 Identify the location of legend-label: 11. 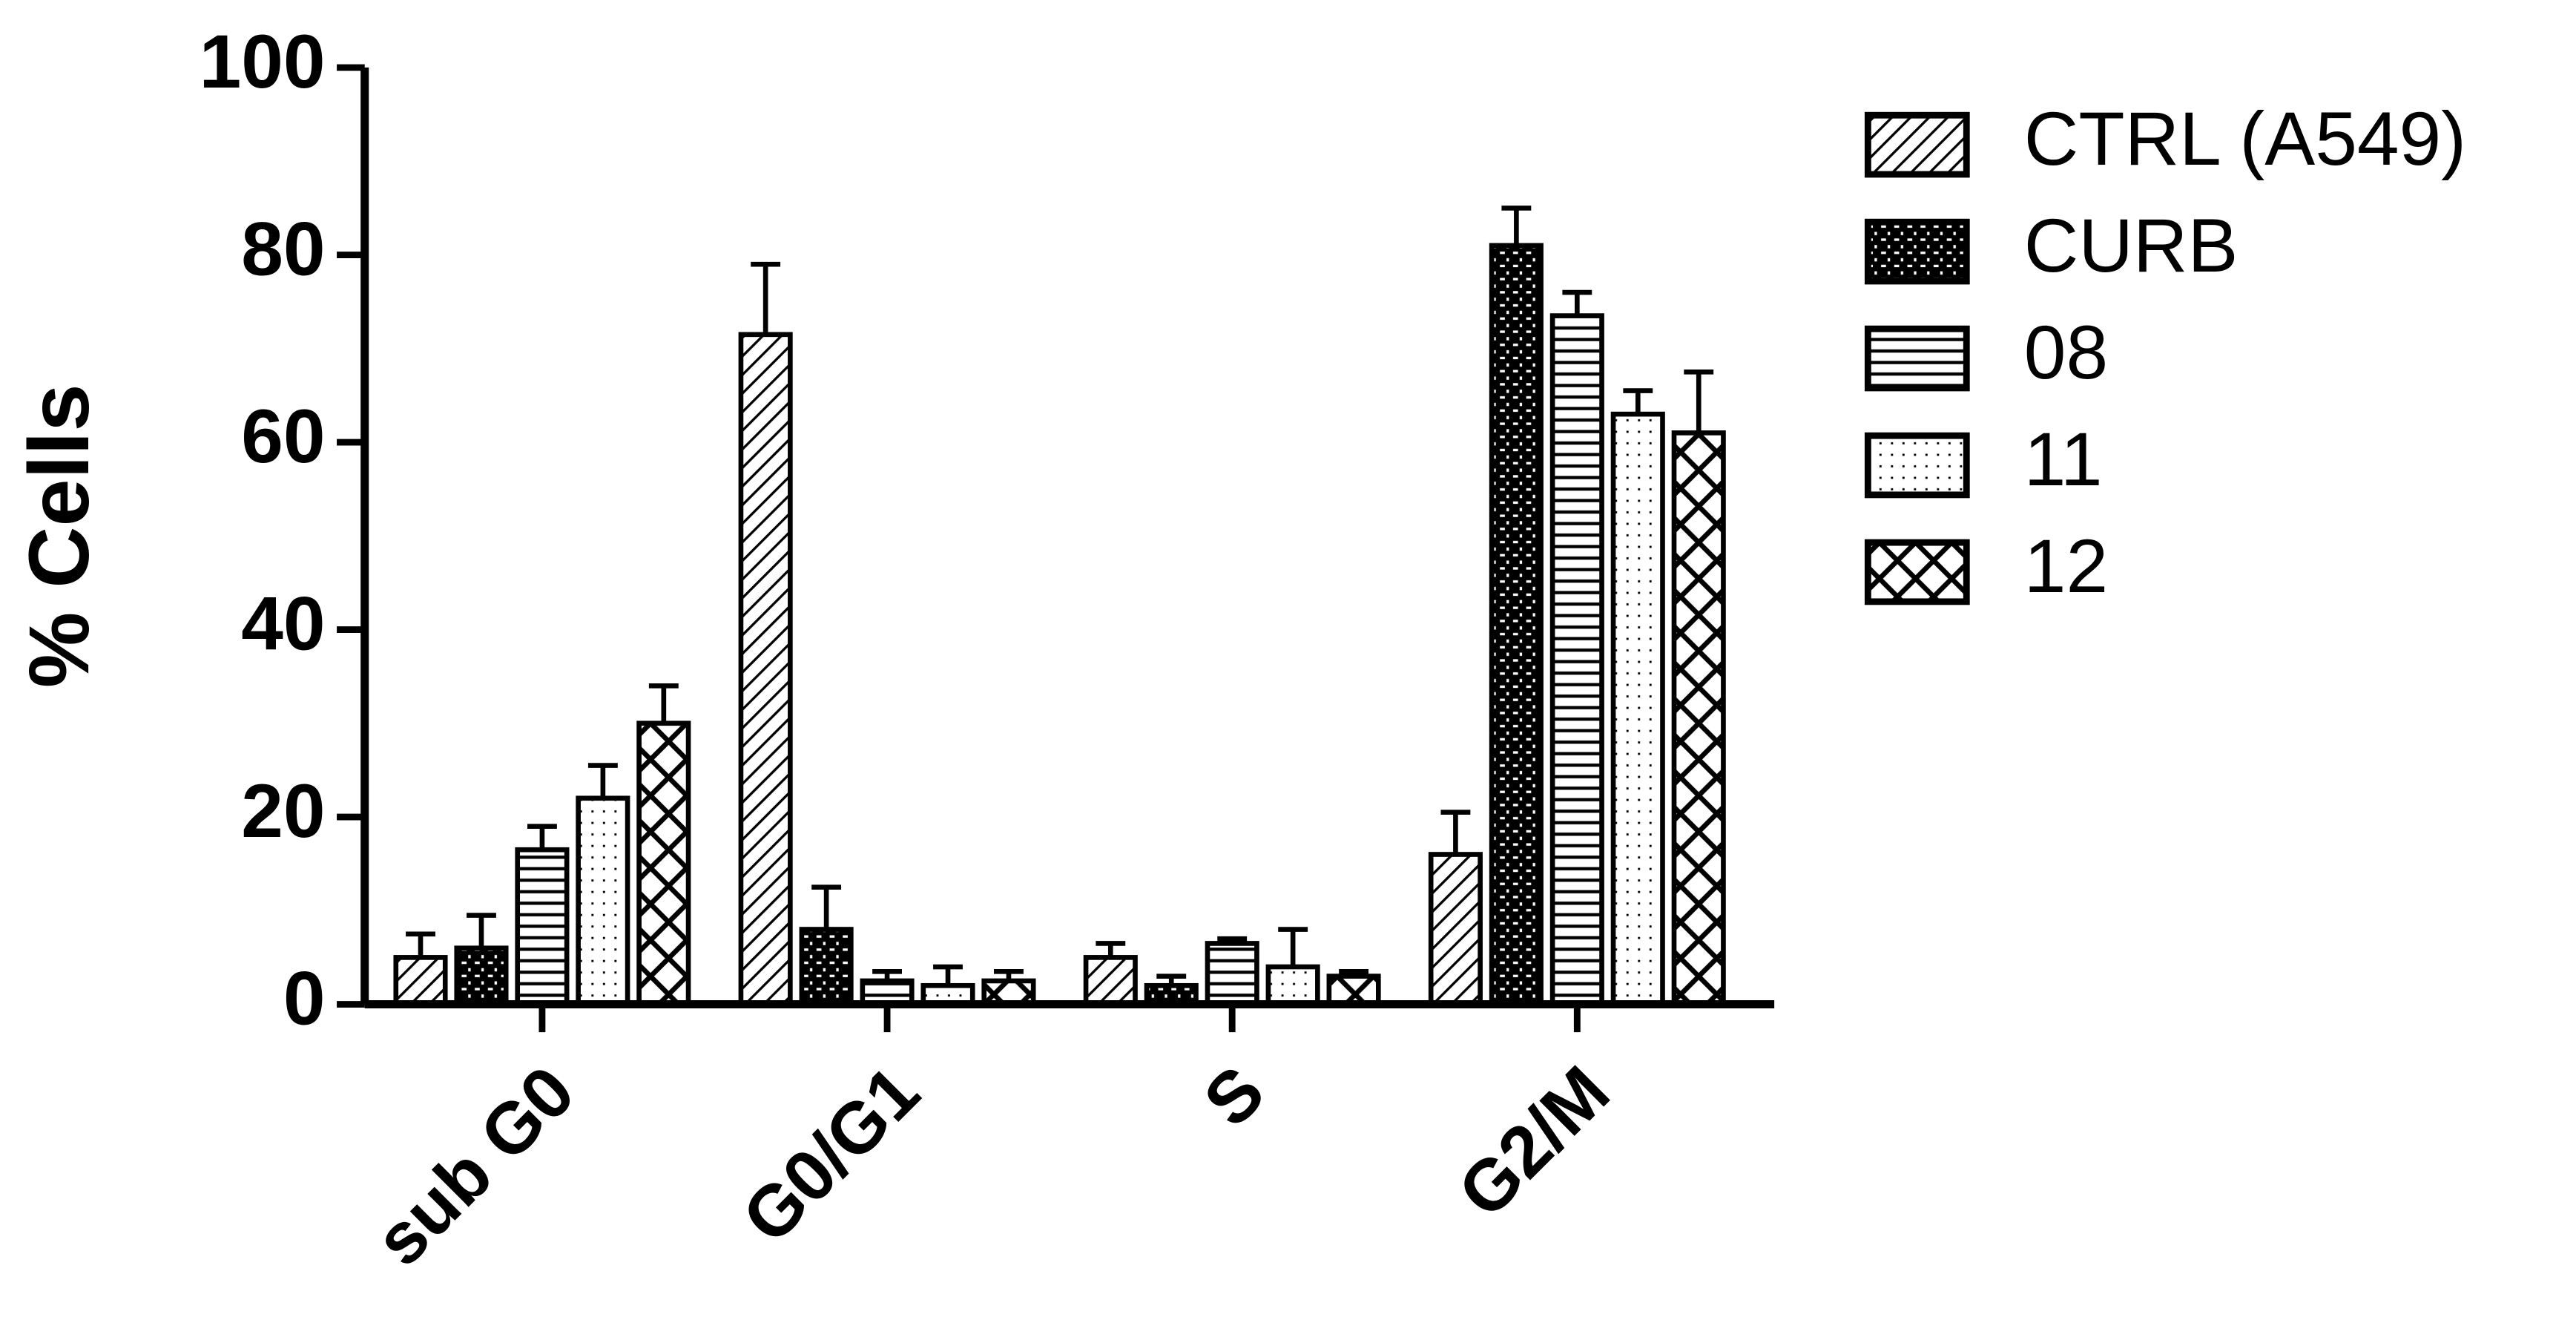
(2064, 459).